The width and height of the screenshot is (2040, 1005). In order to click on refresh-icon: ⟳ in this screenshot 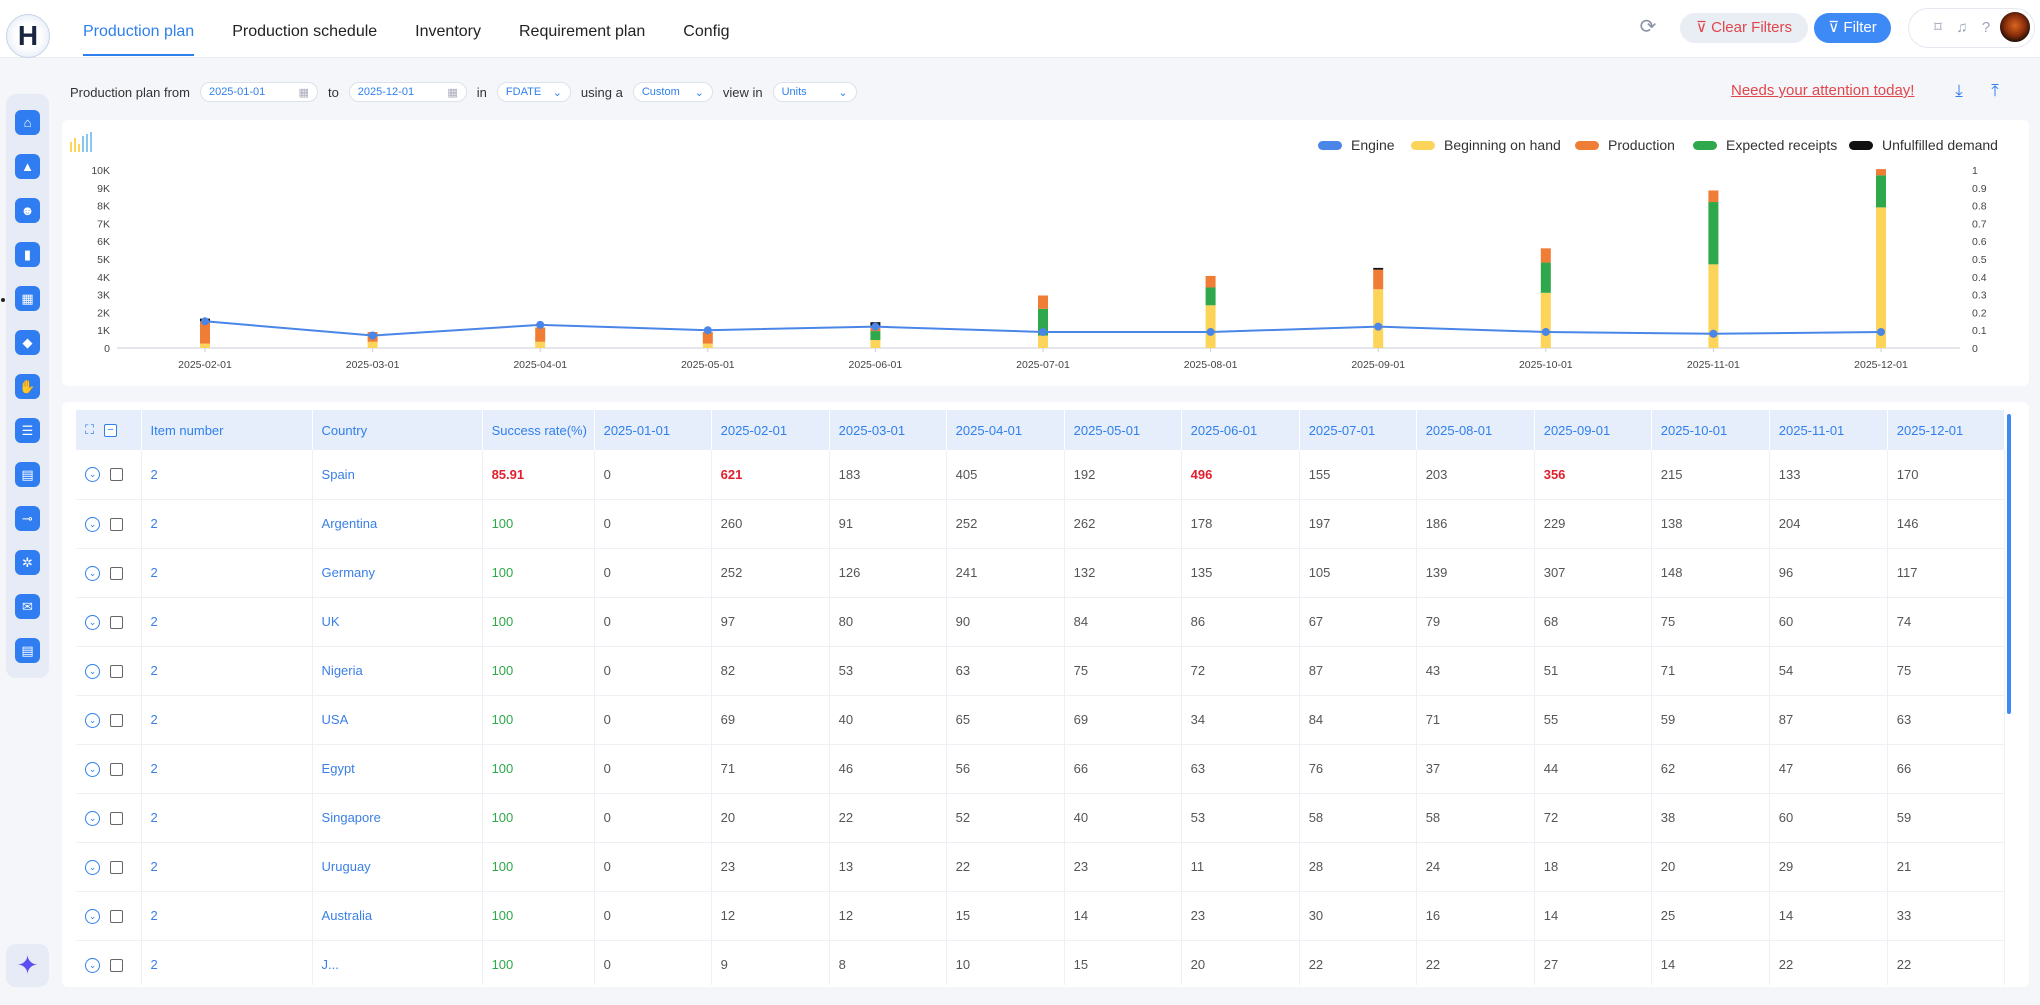, I will do `click(1648, 27)`.